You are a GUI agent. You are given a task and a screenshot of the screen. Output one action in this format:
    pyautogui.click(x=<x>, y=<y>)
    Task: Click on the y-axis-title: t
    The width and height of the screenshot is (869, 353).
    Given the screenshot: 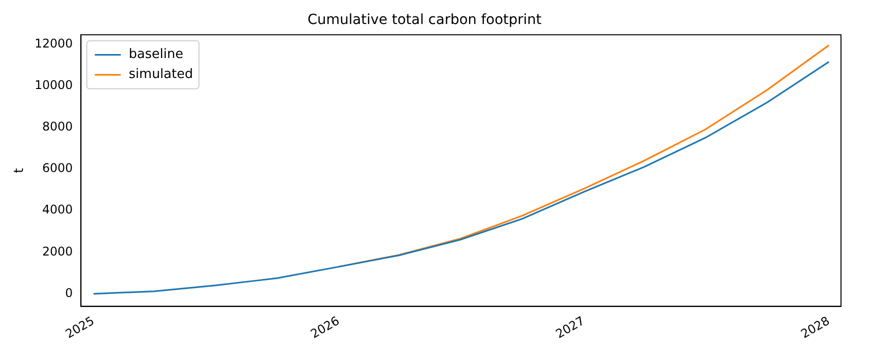 What is the action you would take?
    pyautogui.click(x=20, y=171)
    